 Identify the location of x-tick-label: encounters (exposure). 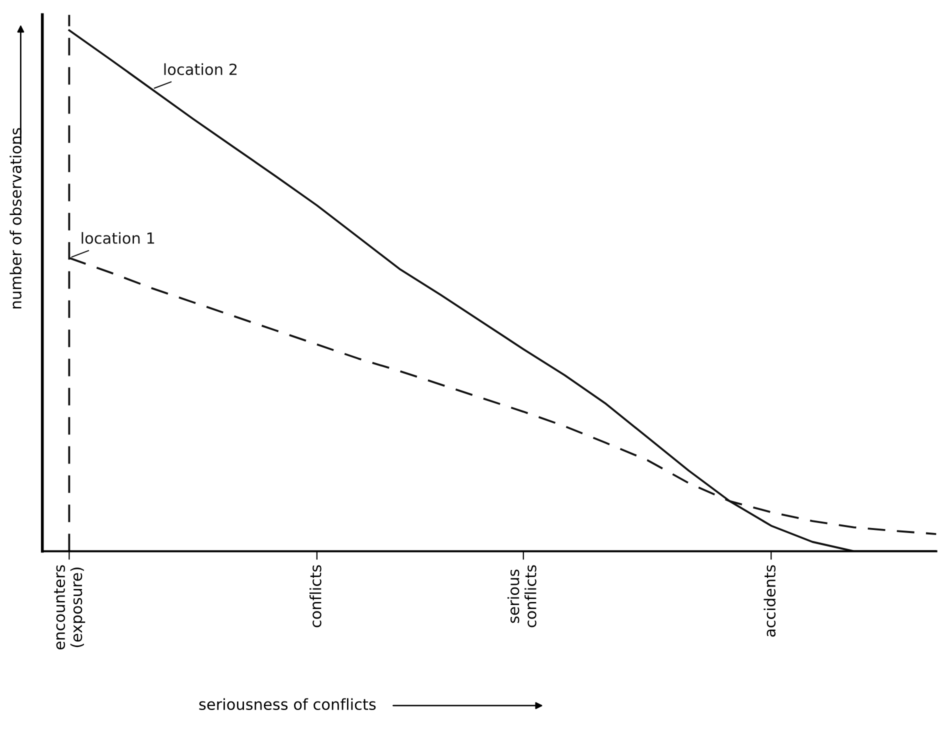
(70, 607).